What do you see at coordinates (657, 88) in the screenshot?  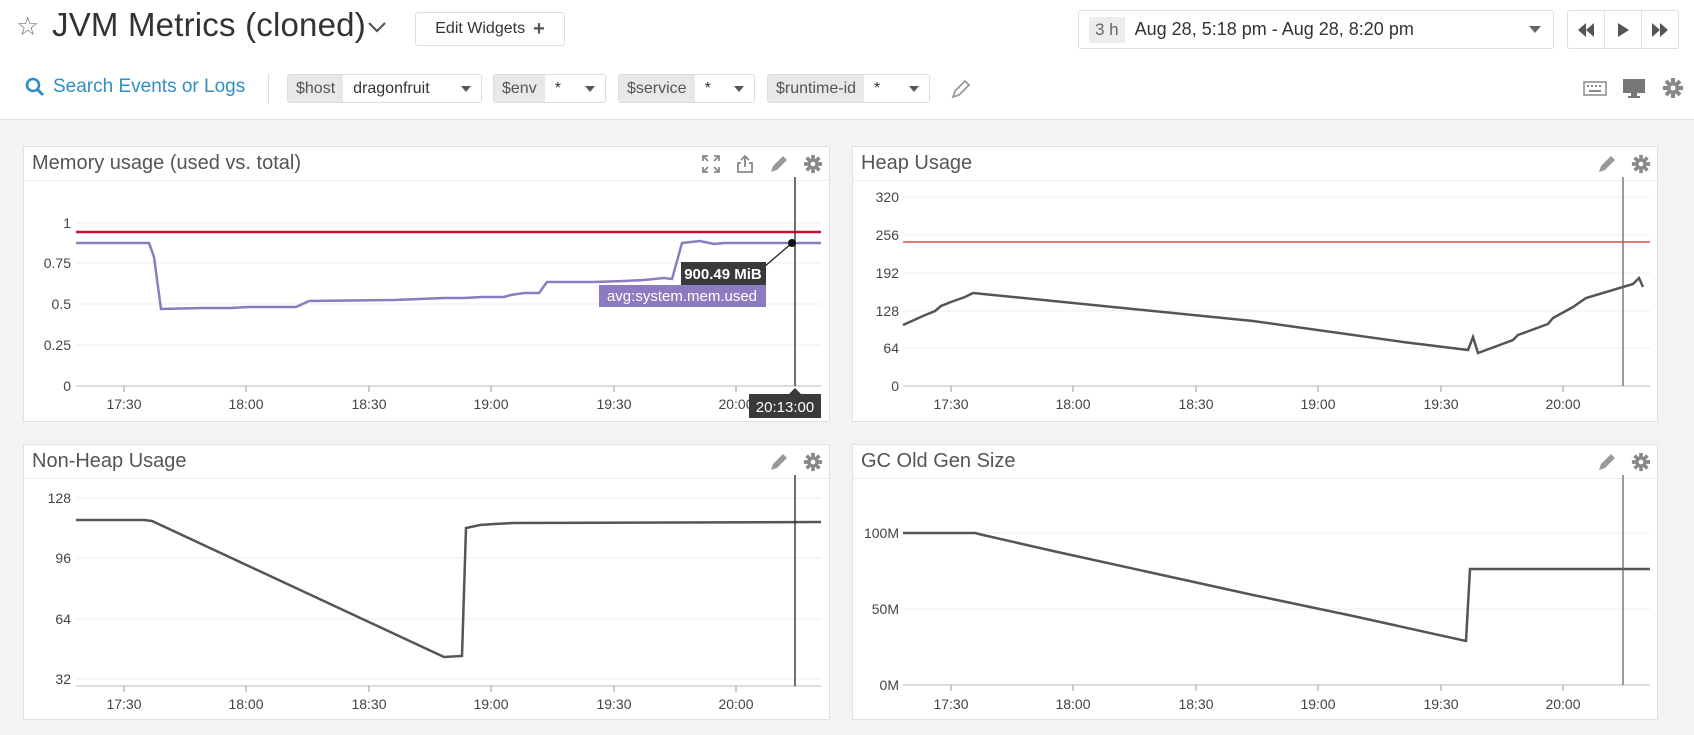 I see `template-var-key: $service` at bounding box center [657, 88].